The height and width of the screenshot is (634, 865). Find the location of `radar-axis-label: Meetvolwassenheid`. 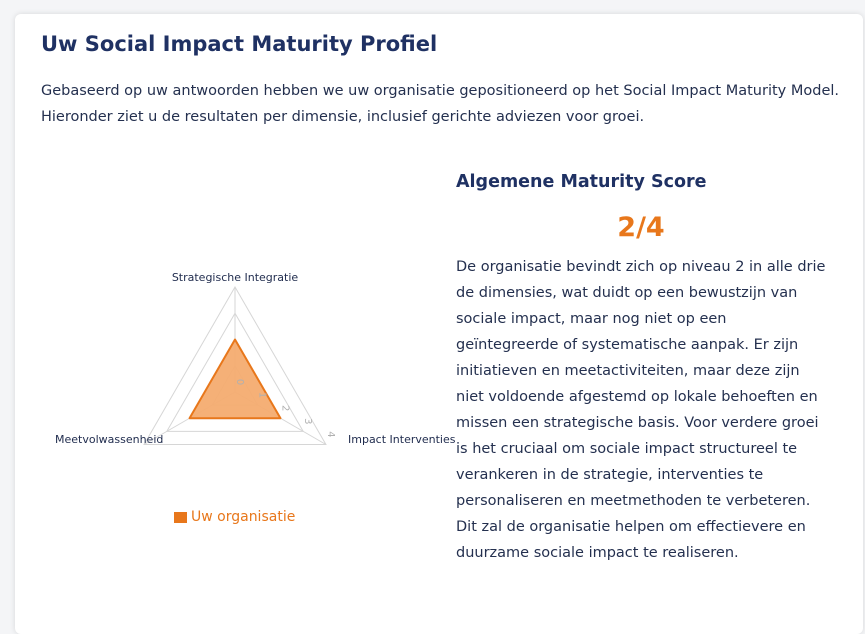

radar-axis-label: Meetvolwassenheid is located at coordinates (109, 439).